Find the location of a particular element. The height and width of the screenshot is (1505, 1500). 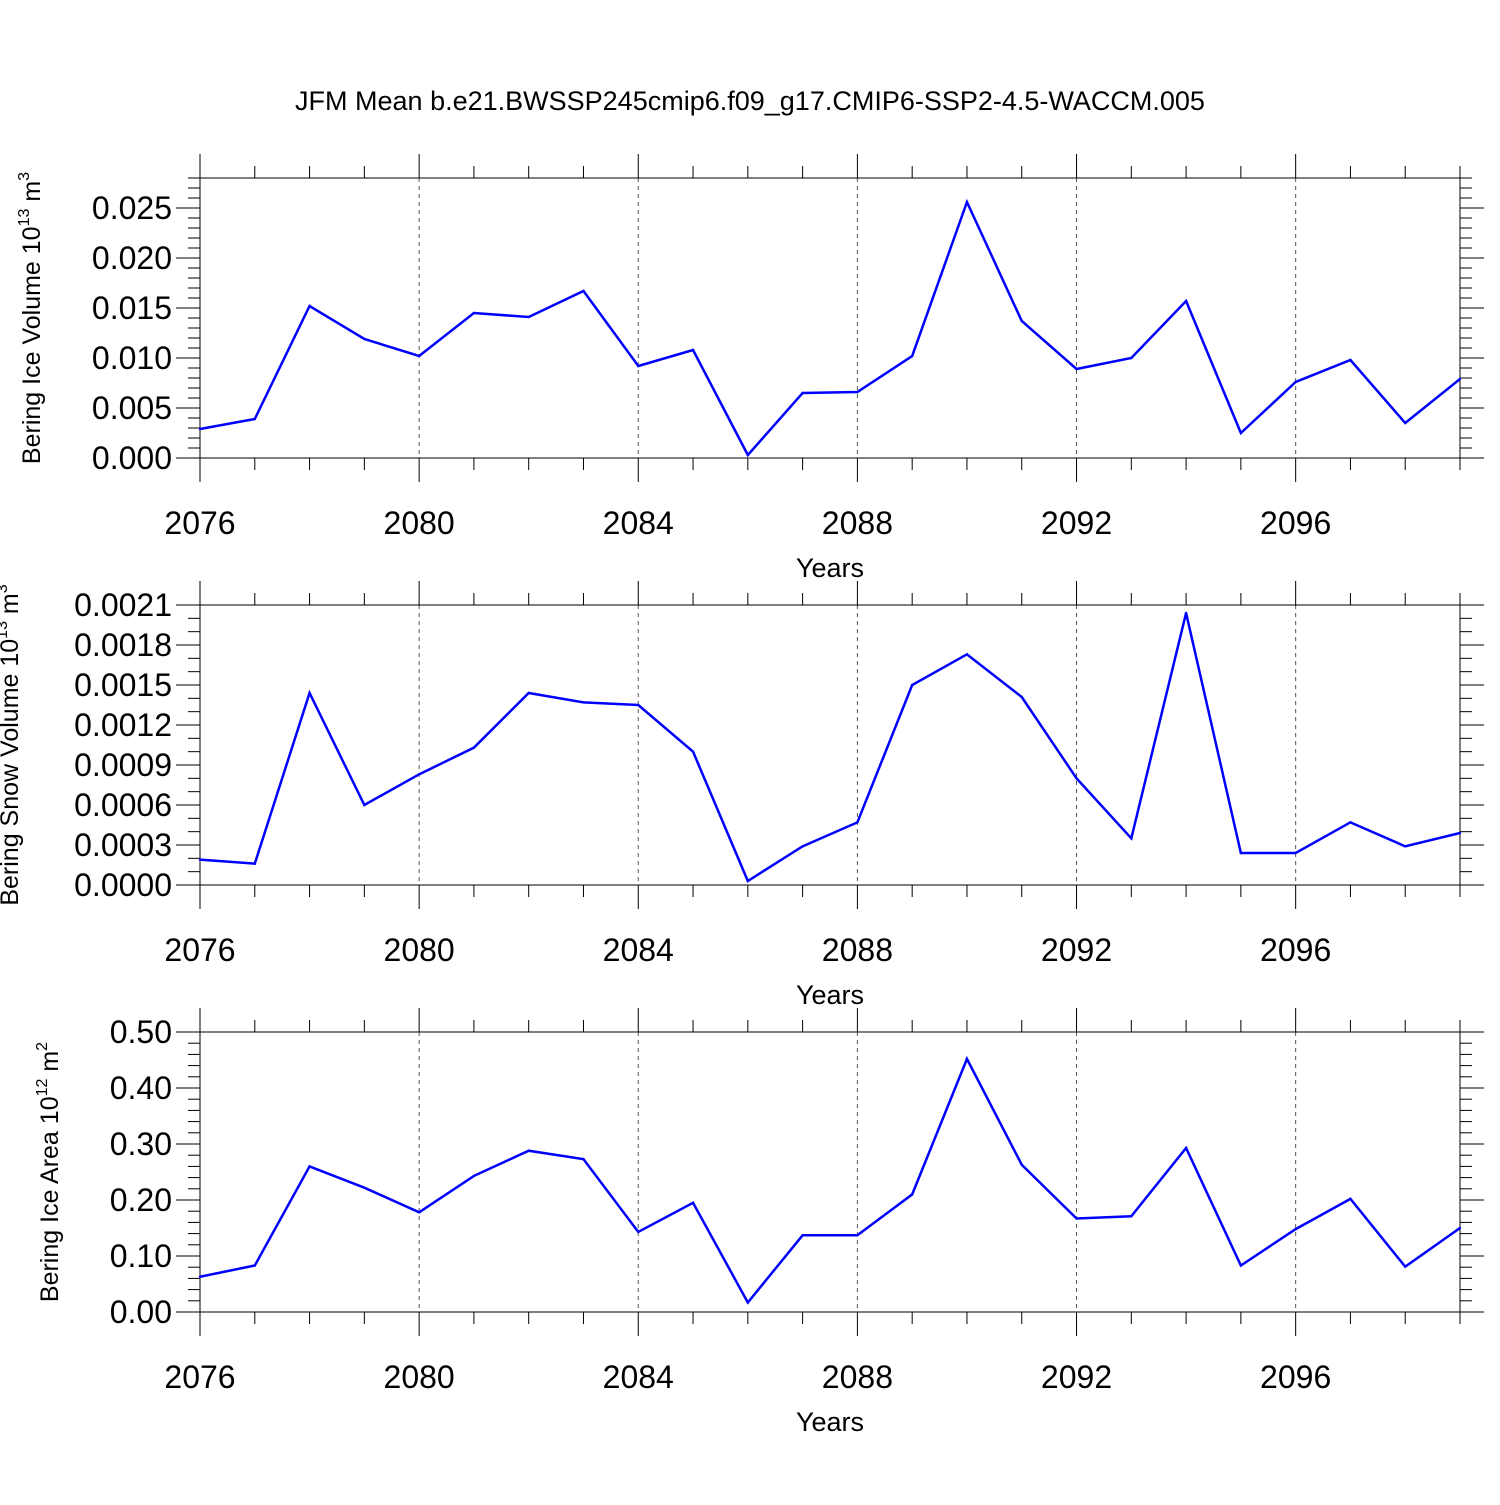

y-tick-label: 0.0018 is located at coordinates (123, 645).